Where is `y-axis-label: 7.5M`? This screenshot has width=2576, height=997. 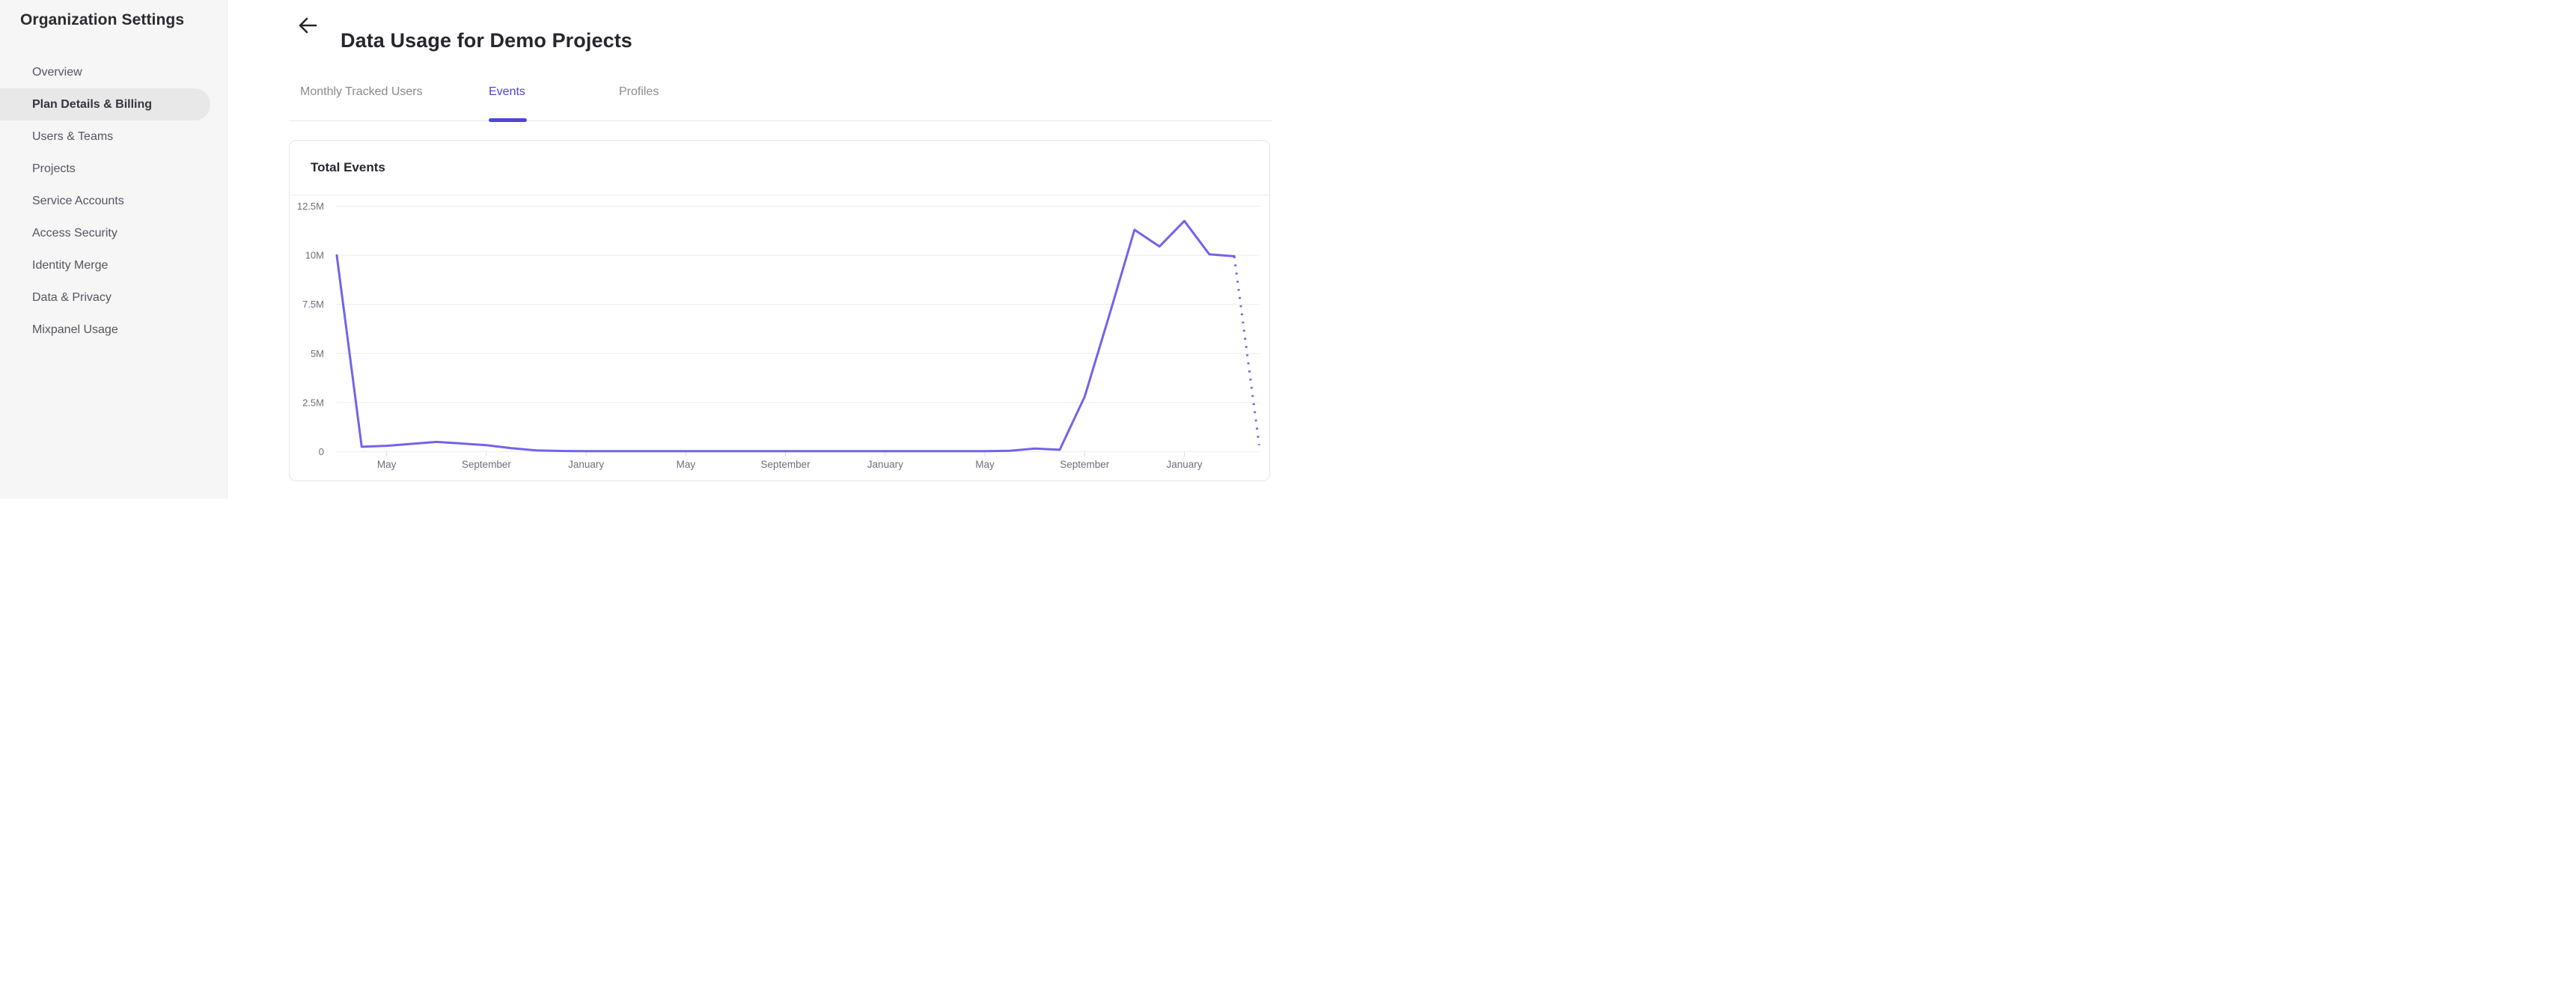
y-axis-label: 7.5M is located at coordinates (313, 304).